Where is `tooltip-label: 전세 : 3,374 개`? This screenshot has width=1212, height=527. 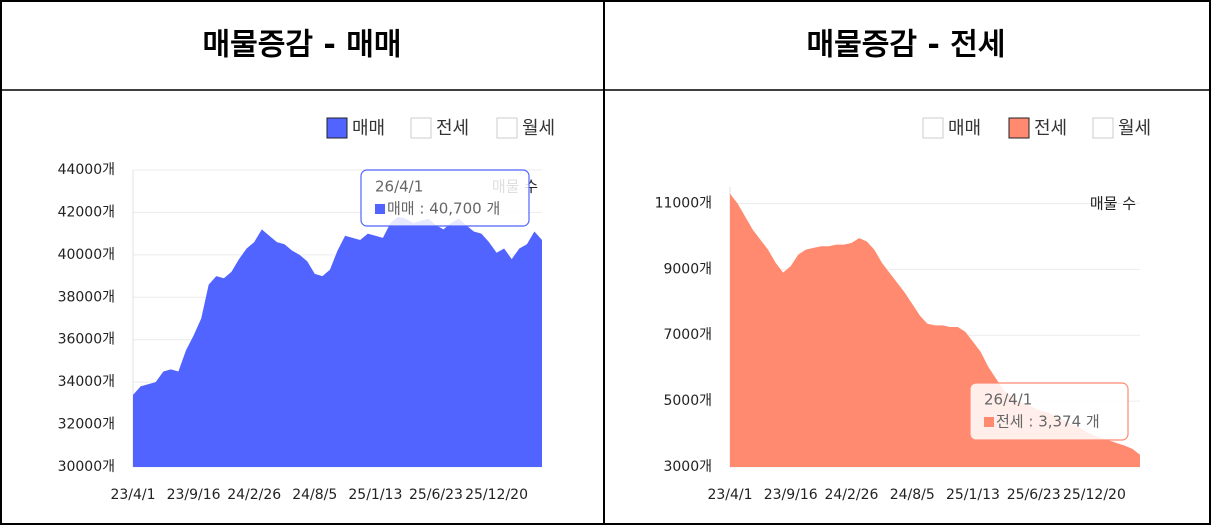 tooltip-label: 전세 : 3,374 개 is located at coordinates (1048, 422).